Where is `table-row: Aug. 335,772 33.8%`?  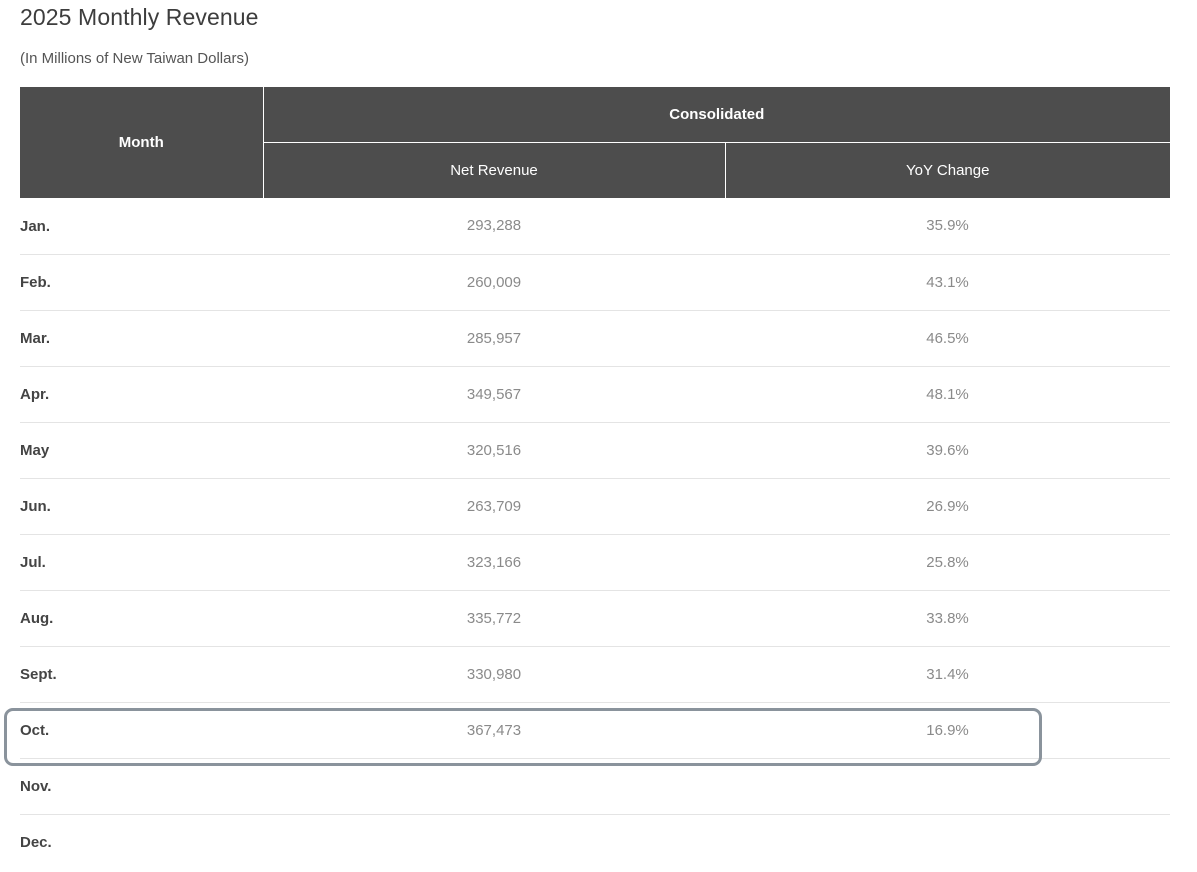
table-row: Aug. 335,772 33.8% is located at coordinates (595, 618).